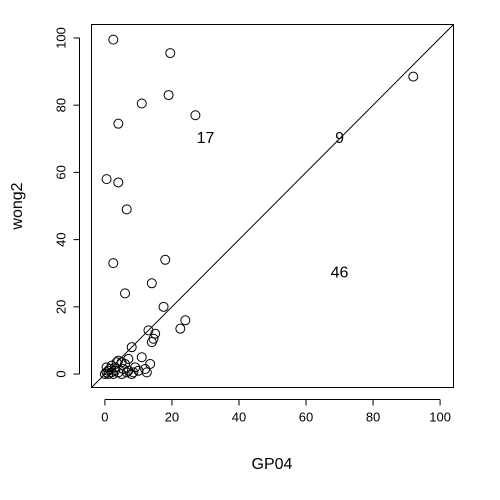 This screenshot has height=500, width=500. I want to click on region-count-label: 17, so click(206, 138).